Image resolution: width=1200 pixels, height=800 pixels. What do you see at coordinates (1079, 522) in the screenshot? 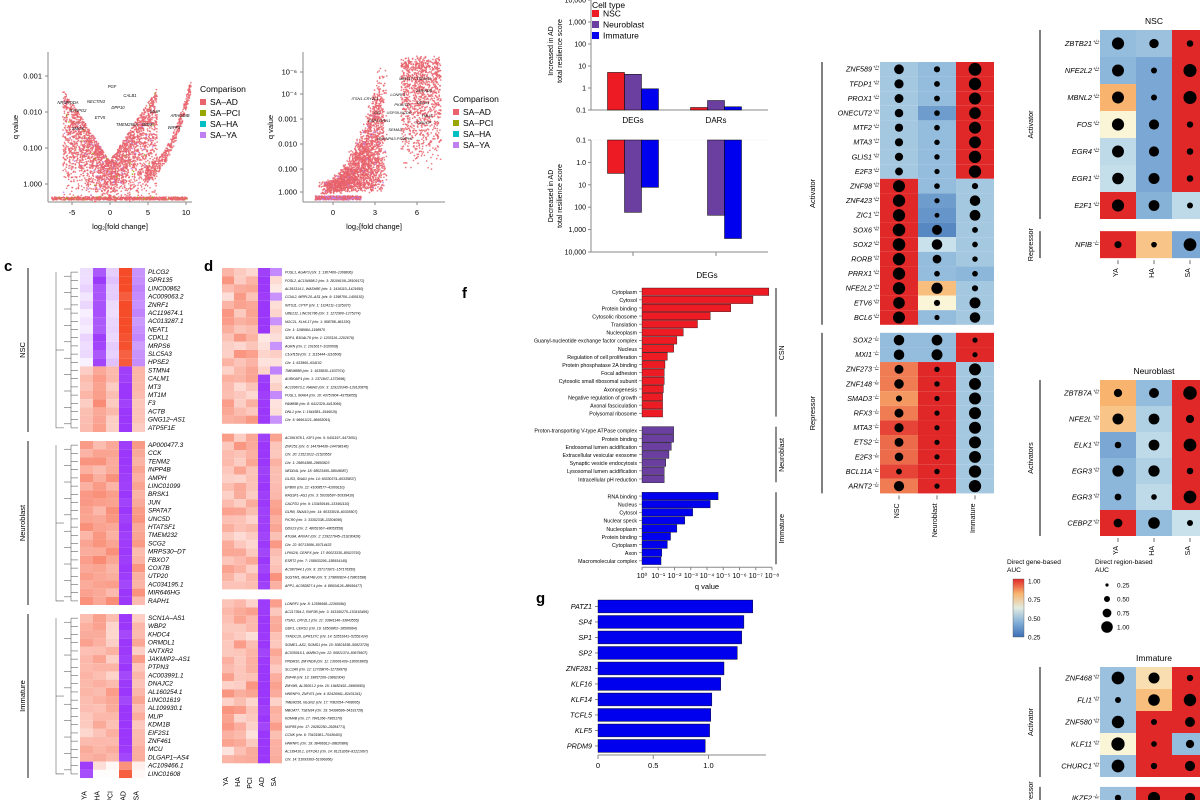
I see `dotplot-row-label: CEBPZ` at bounding box center [1079, 522].